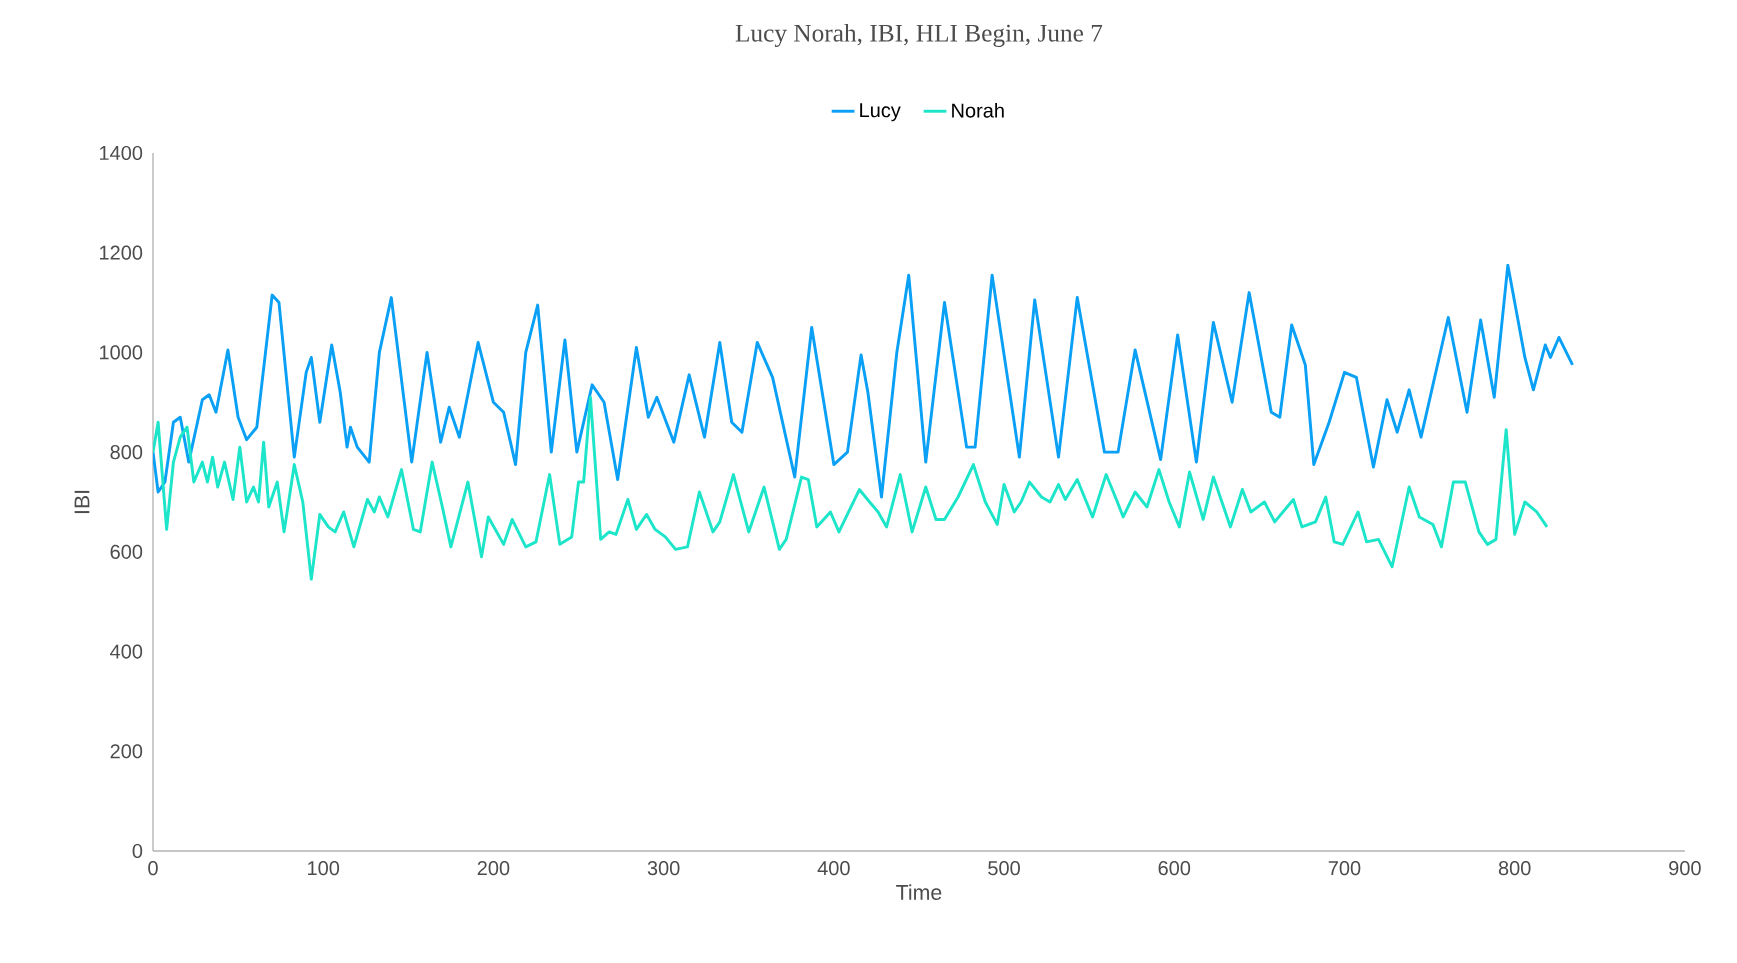  Describe the element at coordinates (126, 651) in the screenshot. I see `y-tick-label: 400` at that location.